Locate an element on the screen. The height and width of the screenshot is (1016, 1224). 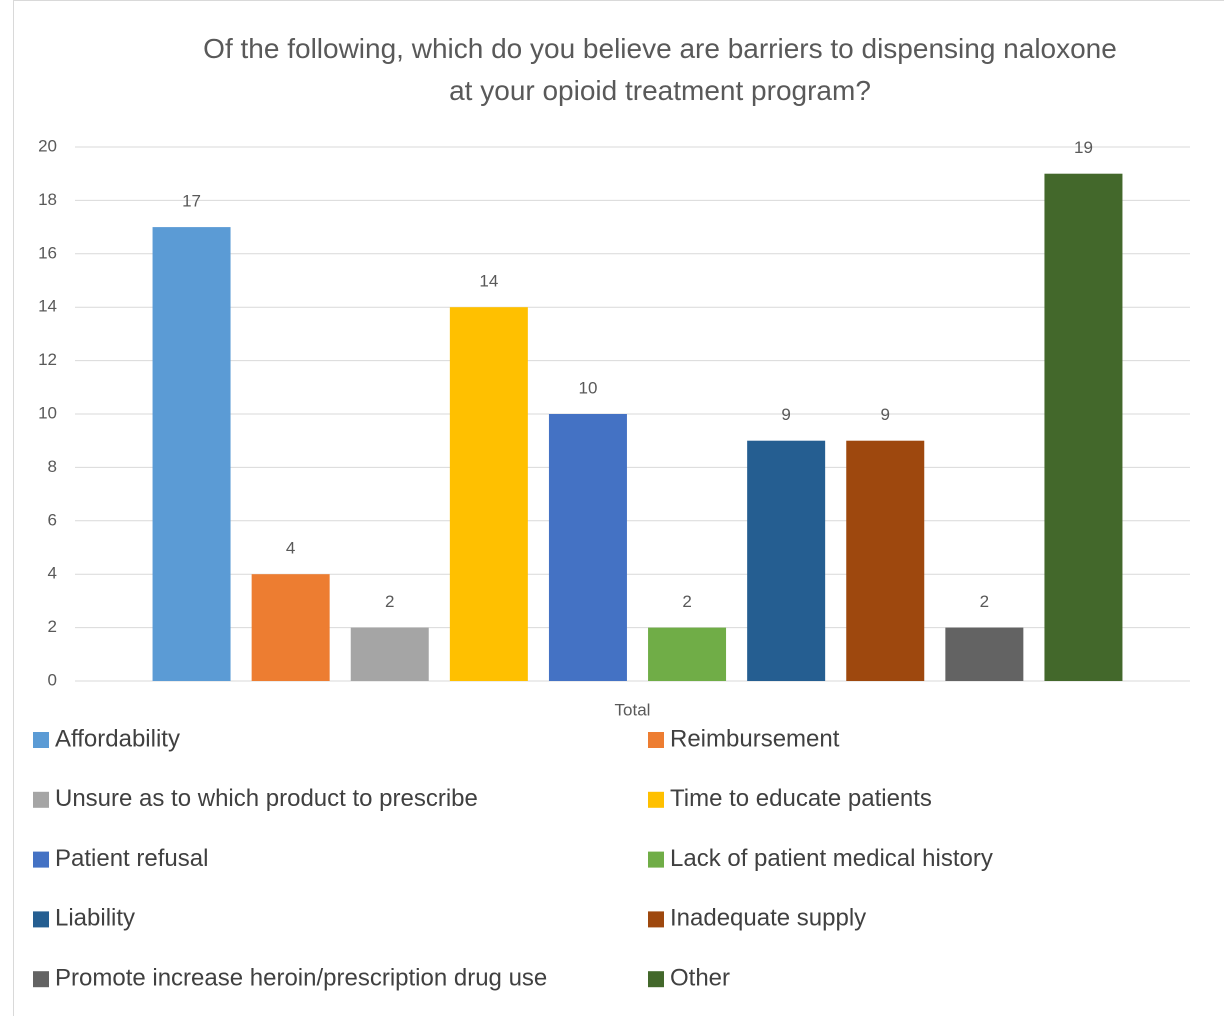
legend-label: Unsure as to which product to prescribe is located at coordinates (266, 798).